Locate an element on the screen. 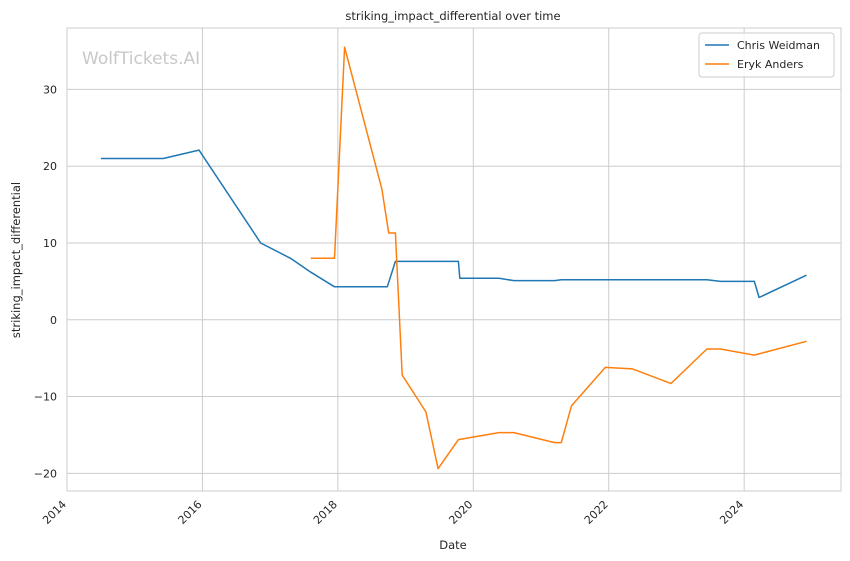  legend-label-eryk-anders: Eryk Anders is located at coordinates (770, 64).